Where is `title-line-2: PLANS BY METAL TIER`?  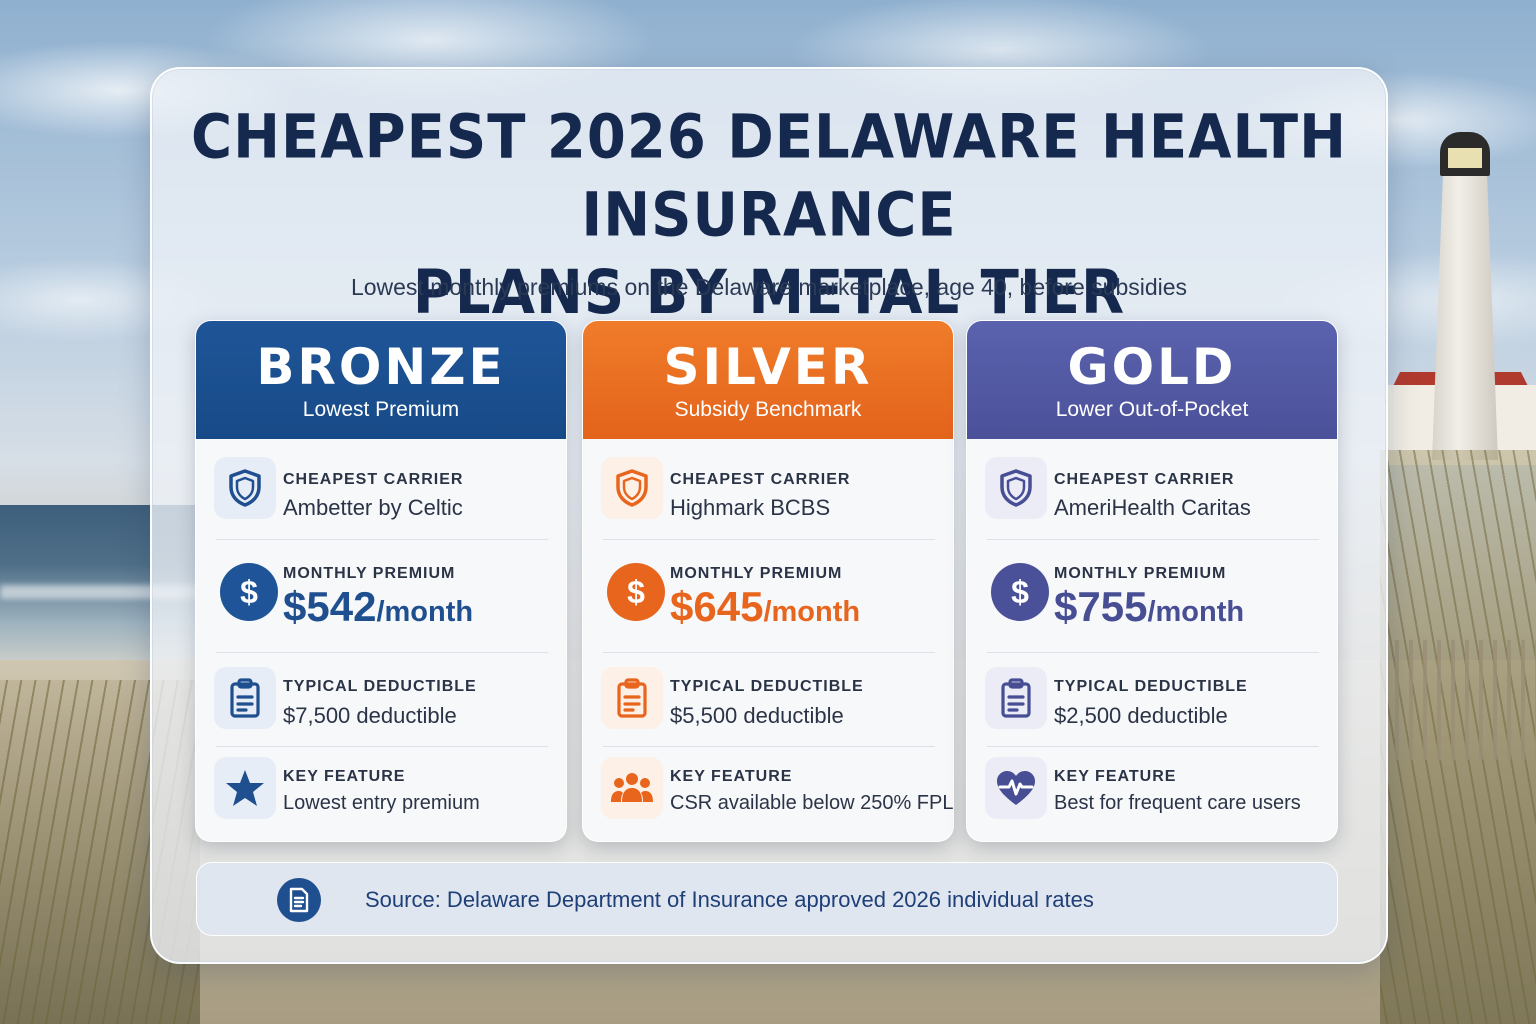 title-line-2: PLANS BY METAL TIER is located at coordinates (769, 293).